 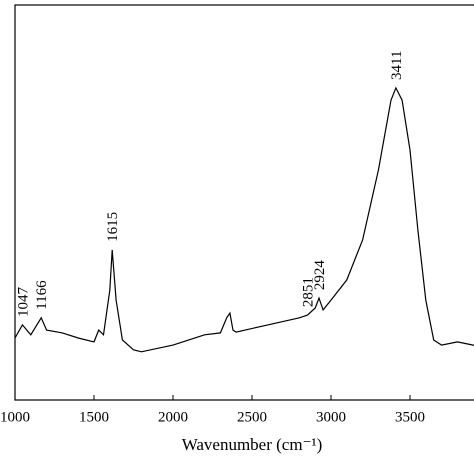 I want to click on x-axis-label: Wavenumber (cm⁻¹), so click(x=252, y=444).